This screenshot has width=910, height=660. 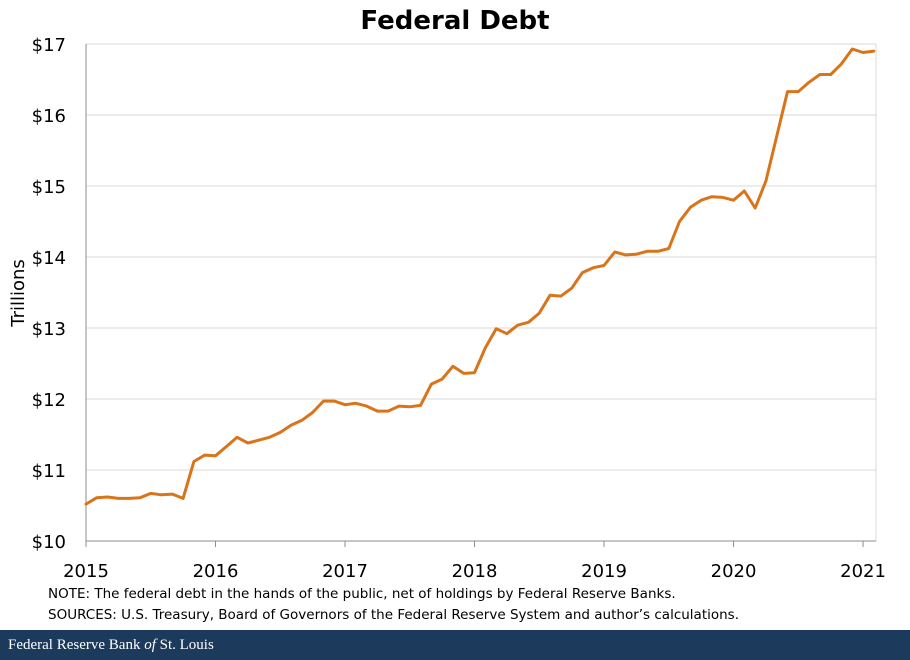 I want to click on footer-suffix: St. Louis, so click(x=184, y=645).